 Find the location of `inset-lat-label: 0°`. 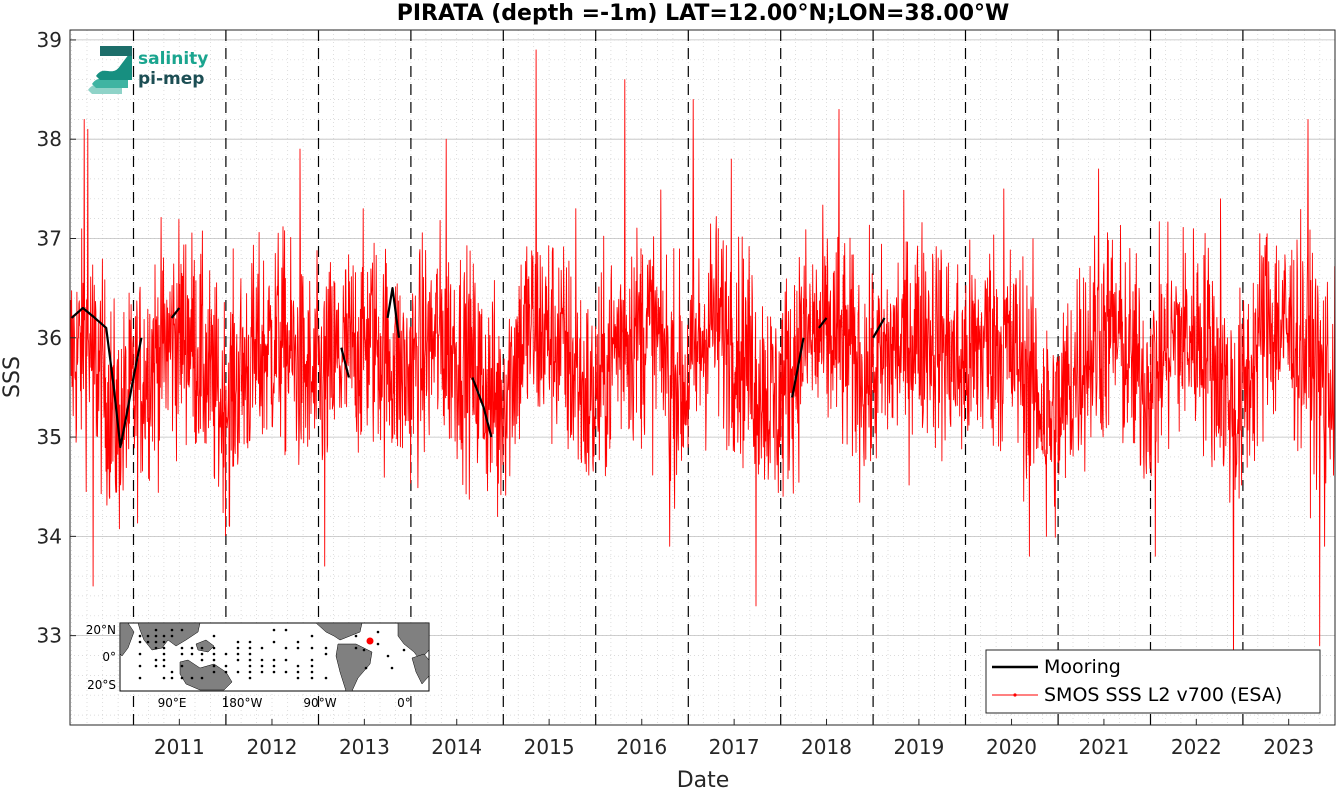

inset-lat-label: 0° is located at coordinates (109, 657).